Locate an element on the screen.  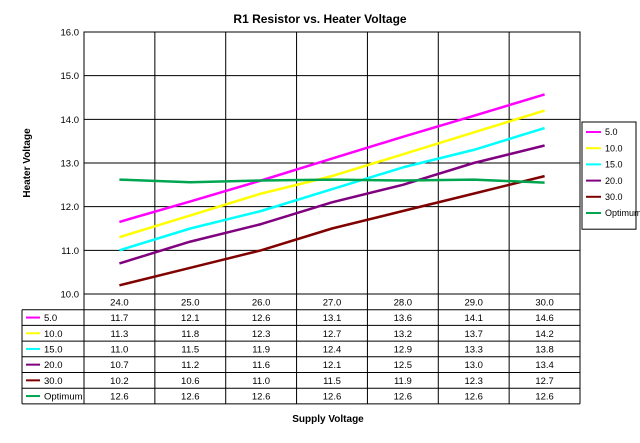
table-cell: 10.2 is located at coordinates (119, 381).